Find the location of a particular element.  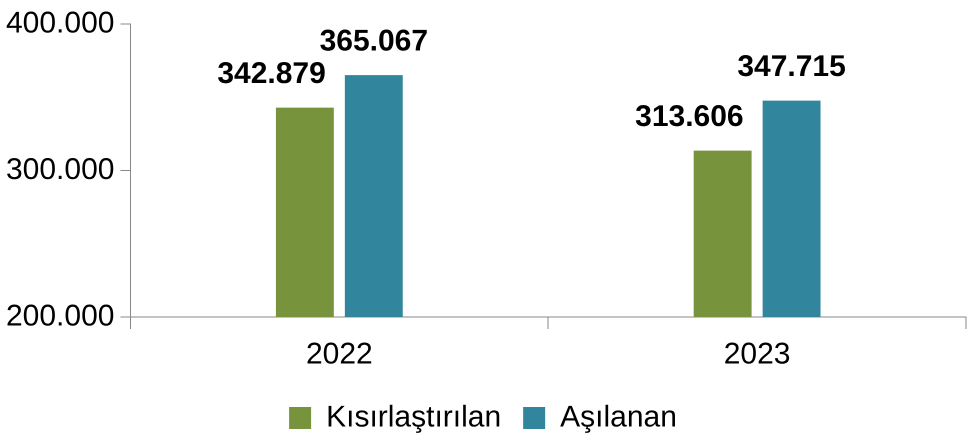

x-tick-label: 2023 is located at coordinates (757, 353).